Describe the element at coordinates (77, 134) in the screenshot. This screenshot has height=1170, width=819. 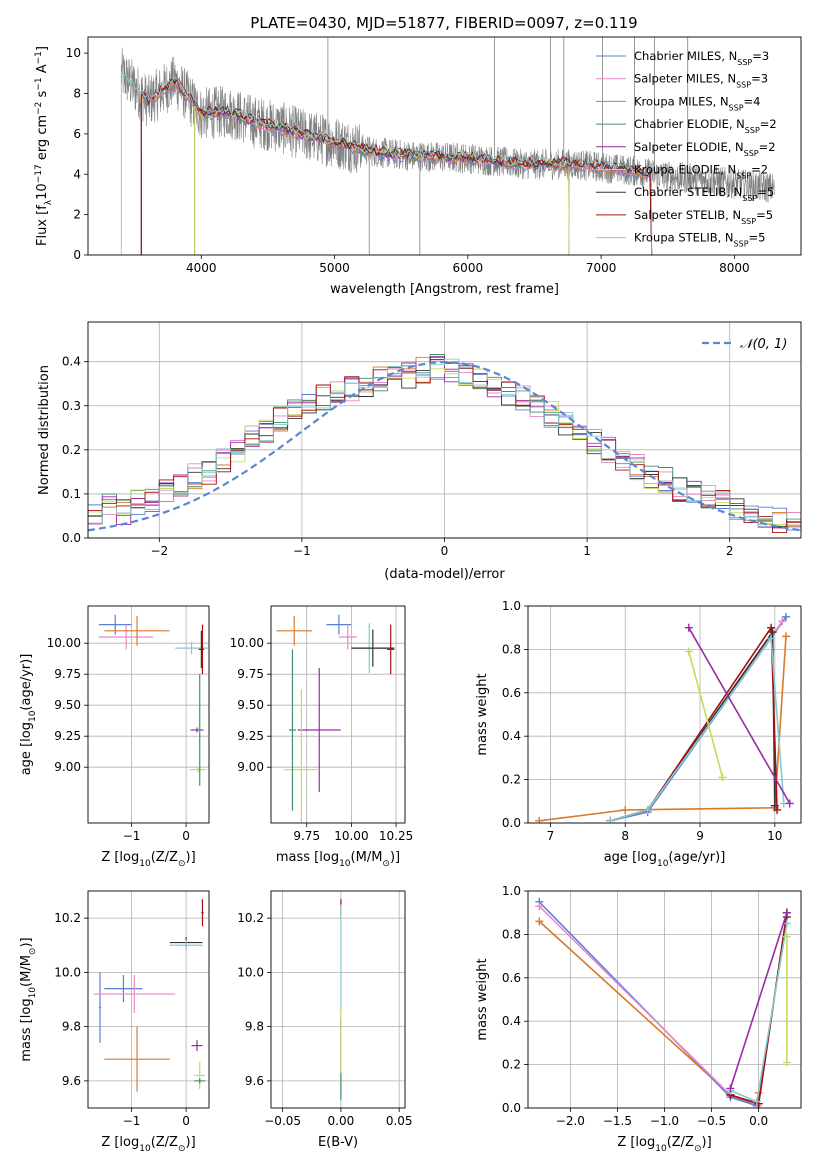
I see `y-tick-label: 6` at that location.